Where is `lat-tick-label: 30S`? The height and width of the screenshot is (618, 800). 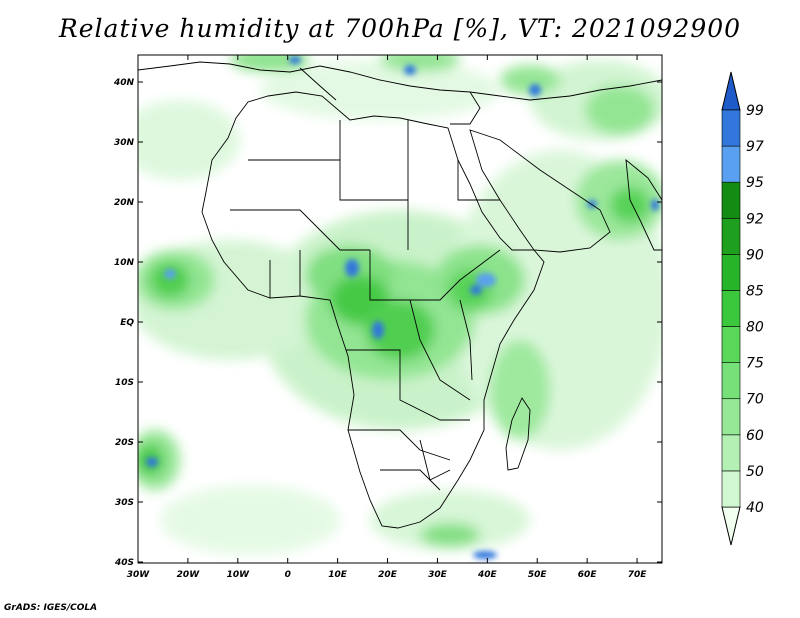
lat-tick-label: 30S is located at coordinates (124, 503).